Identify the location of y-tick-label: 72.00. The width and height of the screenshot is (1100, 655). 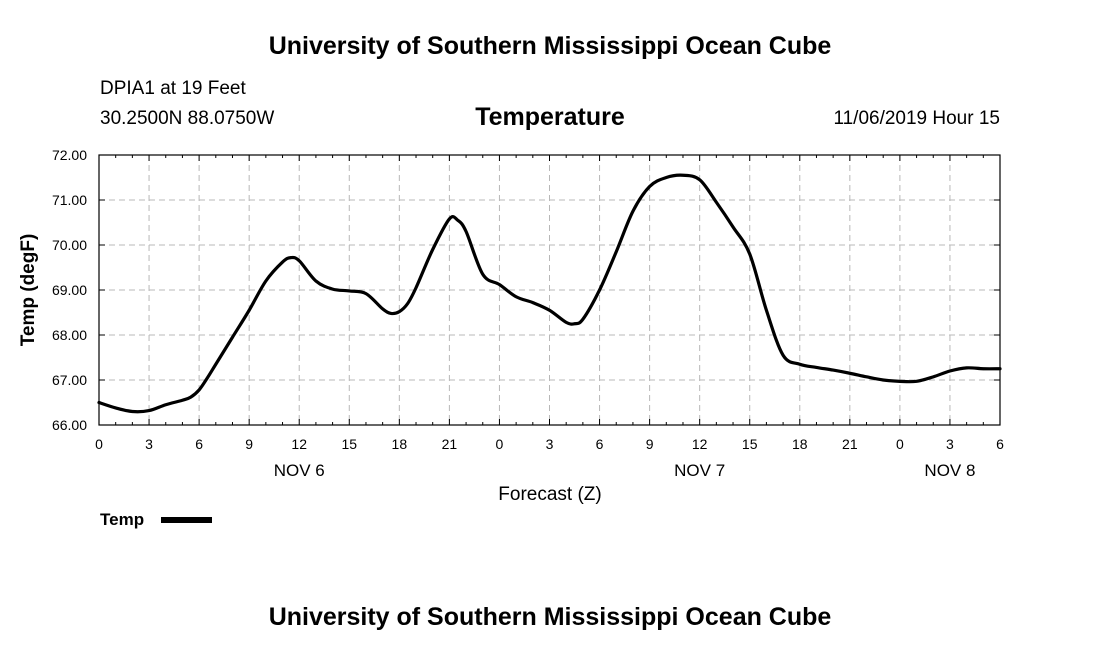
(69, 155).